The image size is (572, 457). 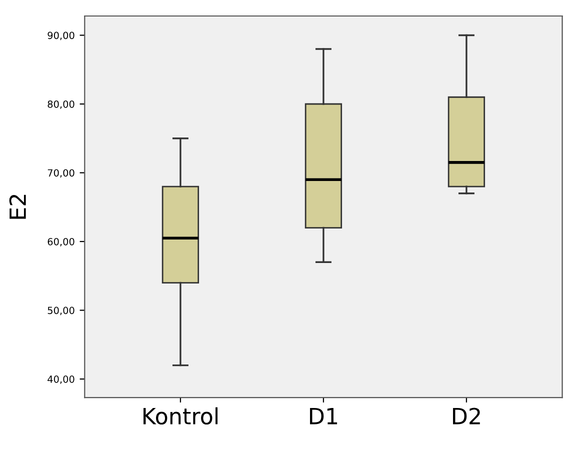 What do you see at coordinates (61, 311) in the screenshot?
I see `y-tick-label: 50,00` at bounding box center [61, 311].